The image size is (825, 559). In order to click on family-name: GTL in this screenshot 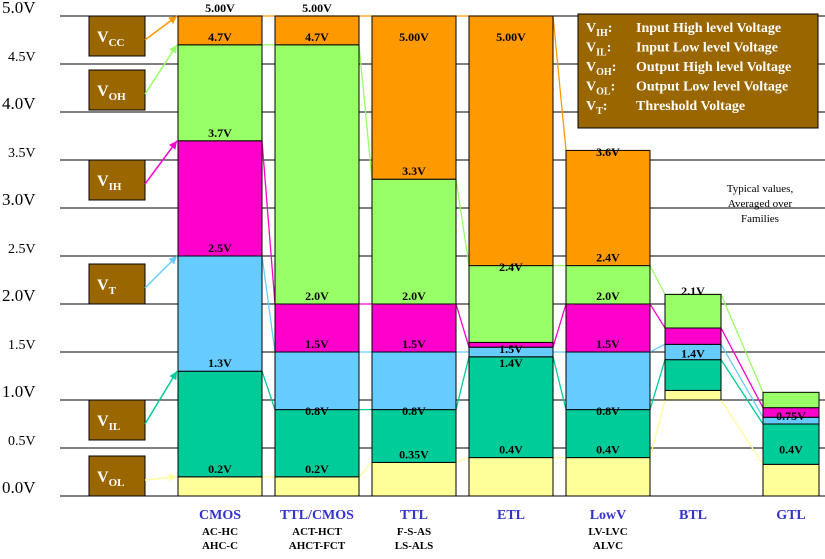, I will do `click(791, 515)`.